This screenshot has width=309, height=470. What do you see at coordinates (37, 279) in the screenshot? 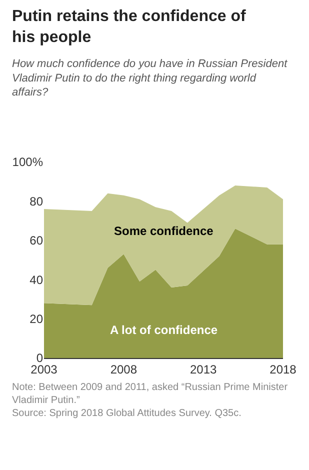
I see `y-tick-label: 40` at bounding box center [37, 279].